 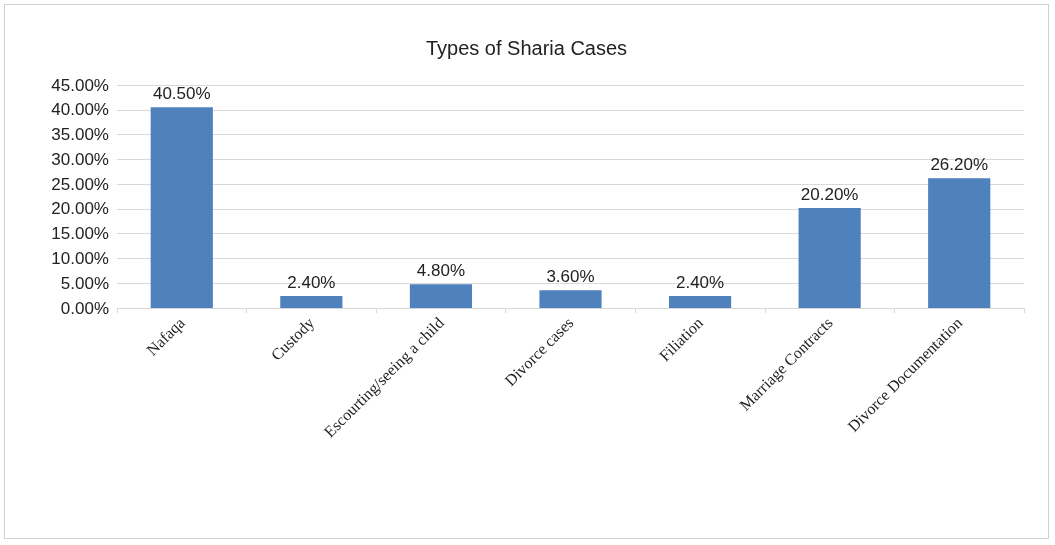 I want to click on data-label: 3.60%, so click(x=570, y=277).